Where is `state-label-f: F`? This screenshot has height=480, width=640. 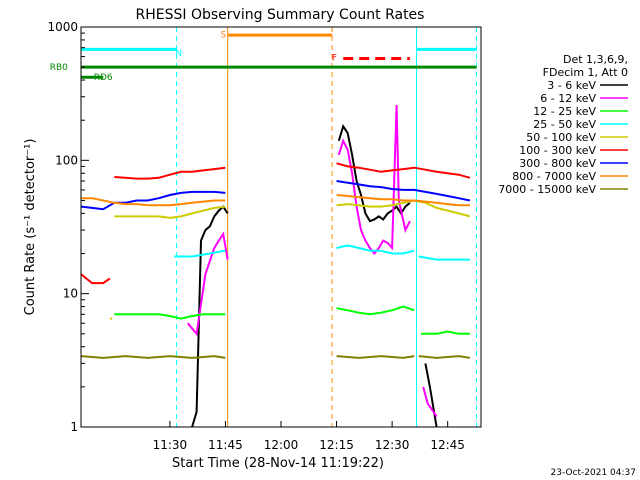 state-label-f: F is located at coordinates (334, 59).